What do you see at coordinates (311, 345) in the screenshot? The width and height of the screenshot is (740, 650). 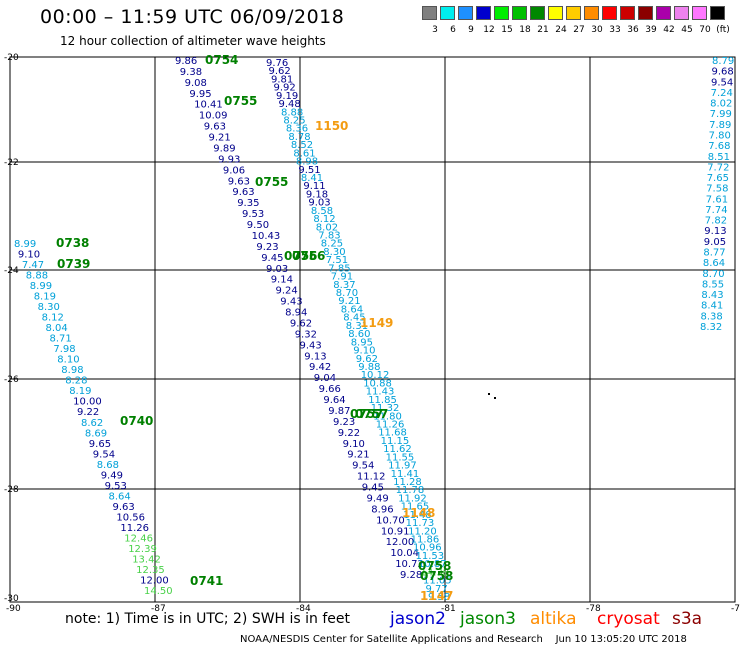 I see `wave-height-value: 9.43` at bounding box center [311, 345].